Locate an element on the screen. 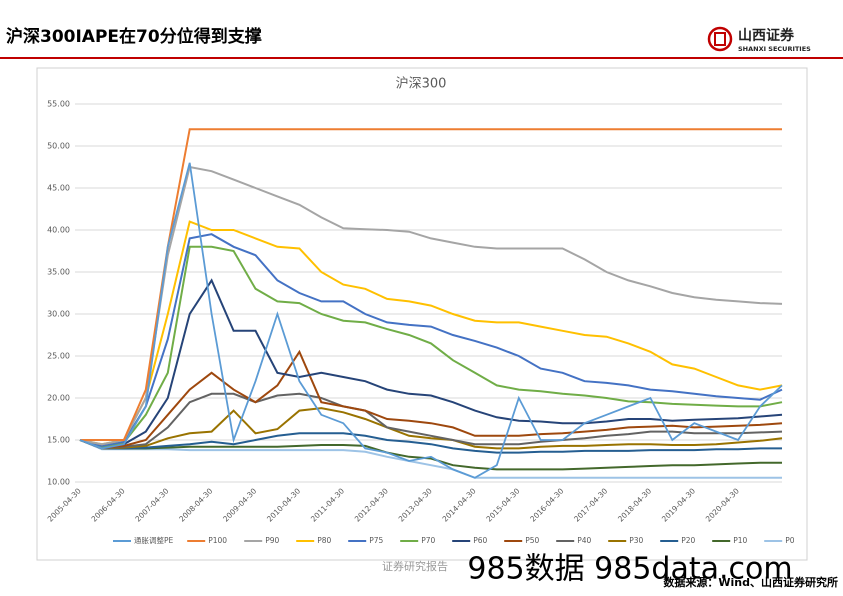  logo-icon-inner is located at coordinates (720, 39).